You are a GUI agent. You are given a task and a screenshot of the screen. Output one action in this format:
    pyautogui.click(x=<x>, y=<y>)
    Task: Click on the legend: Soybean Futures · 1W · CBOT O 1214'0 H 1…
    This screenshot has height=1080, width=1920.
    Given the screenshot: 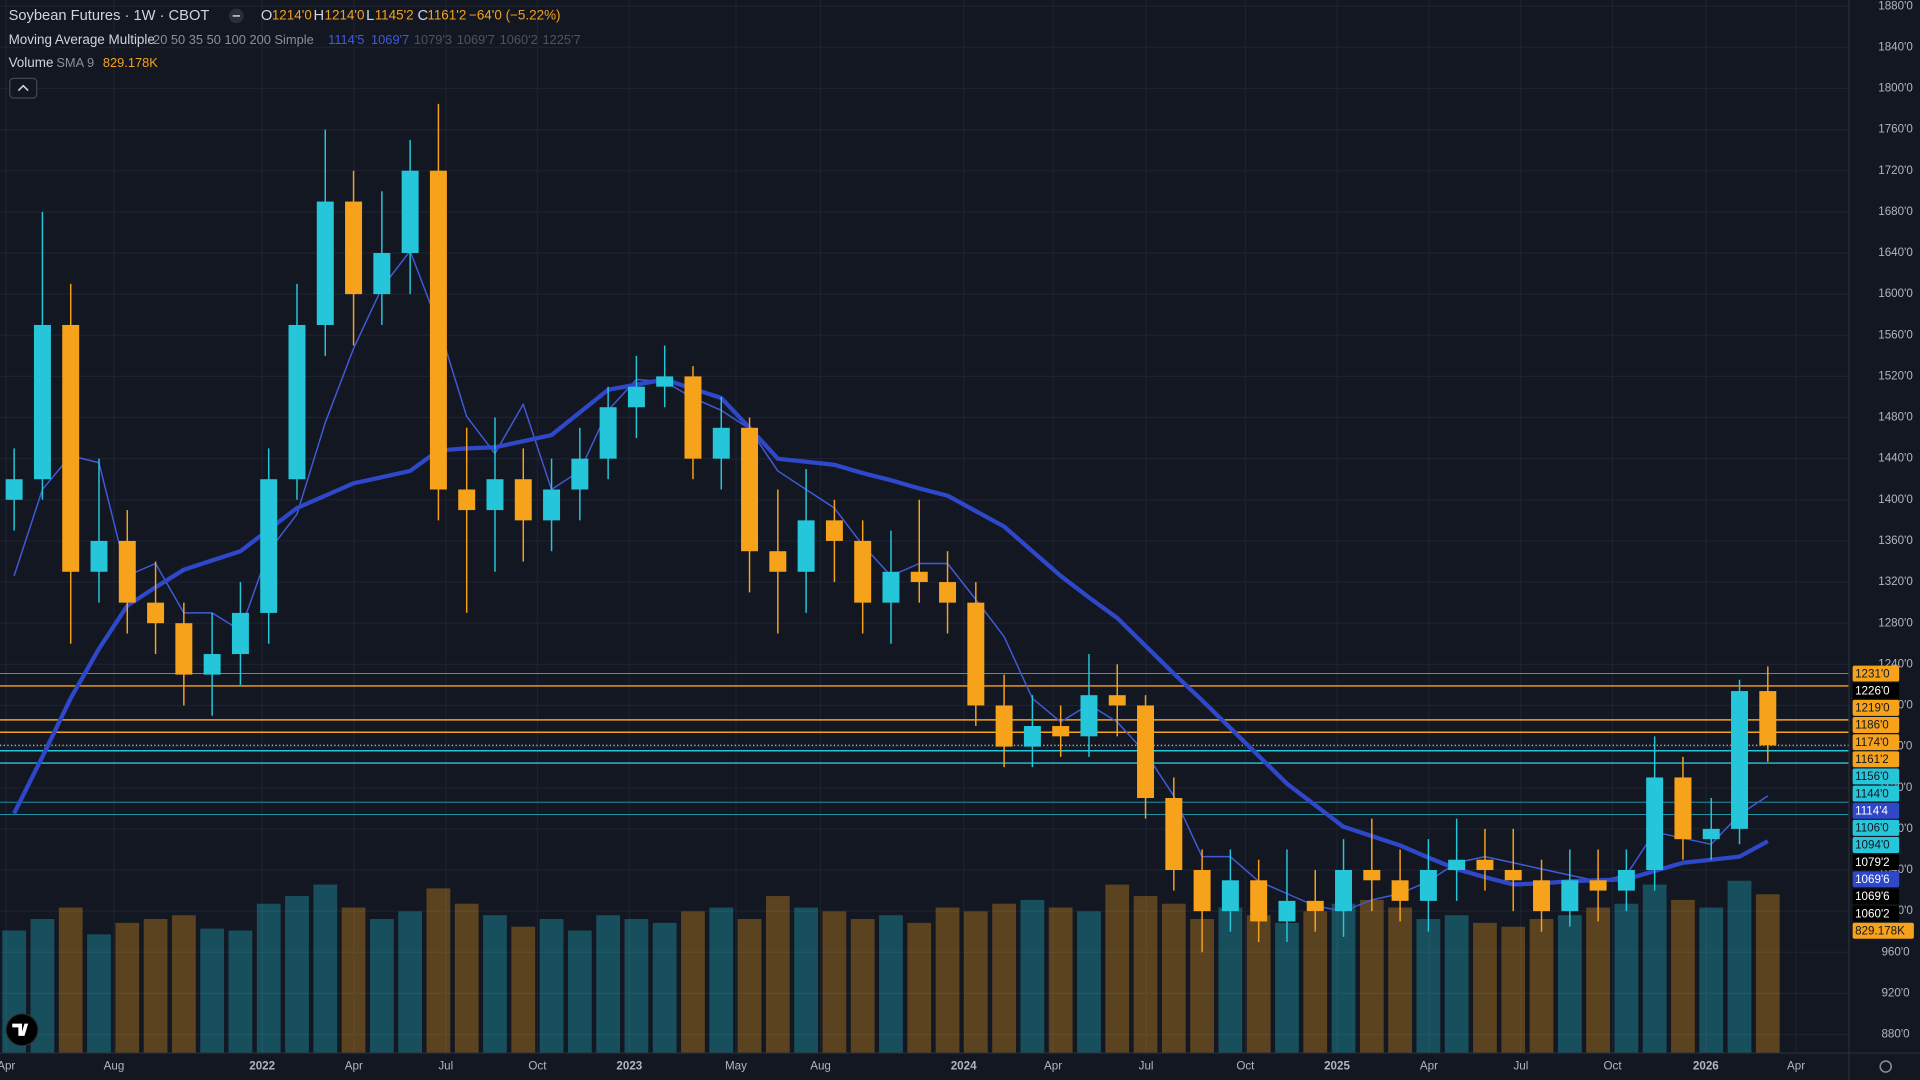 What is the action you would take?
    pyautogui.click(x=295, y=53)
    